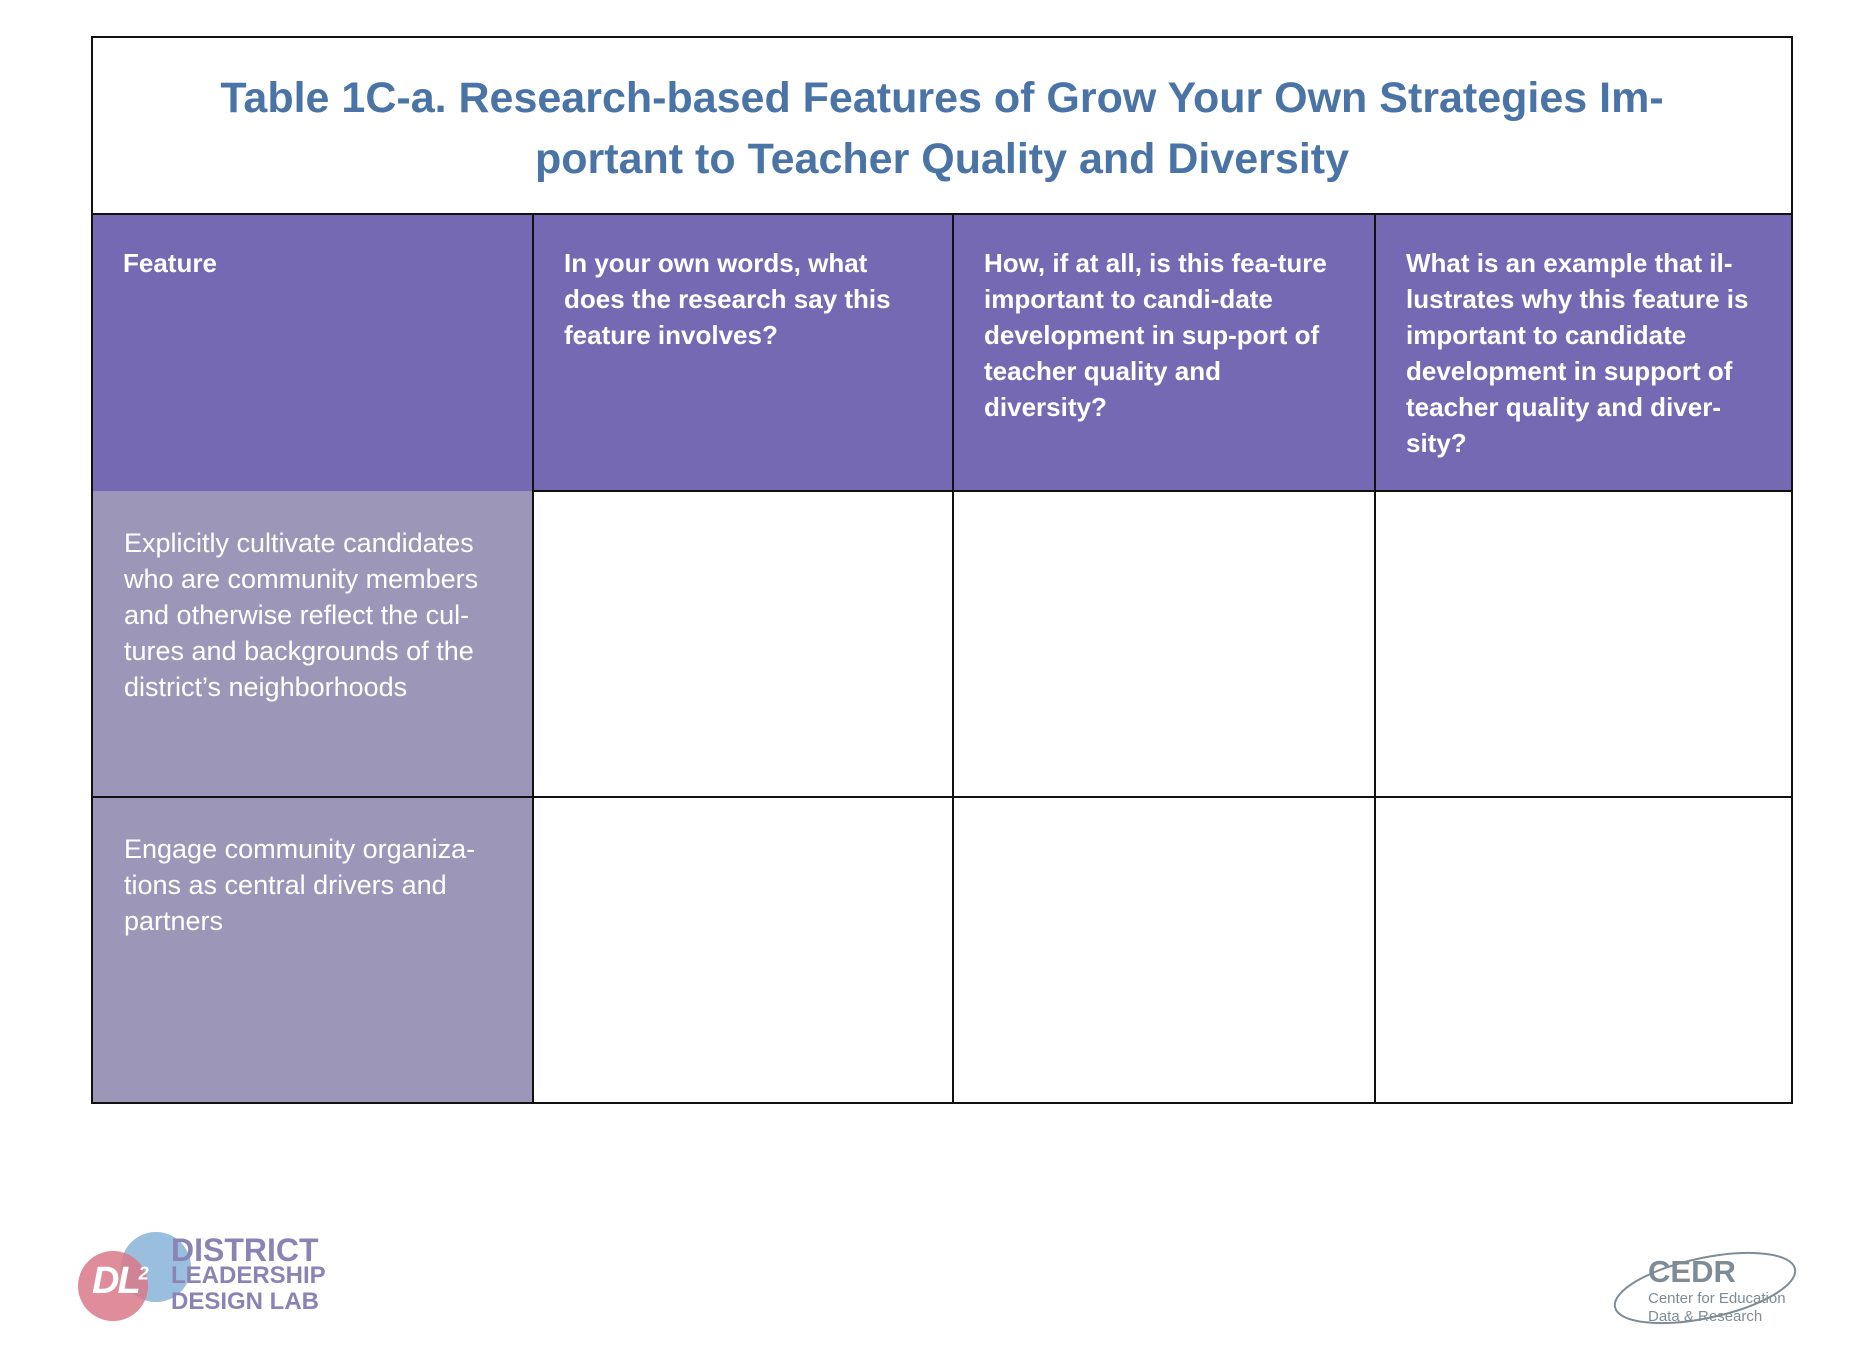 Image resolution: width=1874 pixels, height=1372 pixels. Describe the element at coordinates (312, 353) in the screenshot. I see `column-header-feature: Feature` at that location.